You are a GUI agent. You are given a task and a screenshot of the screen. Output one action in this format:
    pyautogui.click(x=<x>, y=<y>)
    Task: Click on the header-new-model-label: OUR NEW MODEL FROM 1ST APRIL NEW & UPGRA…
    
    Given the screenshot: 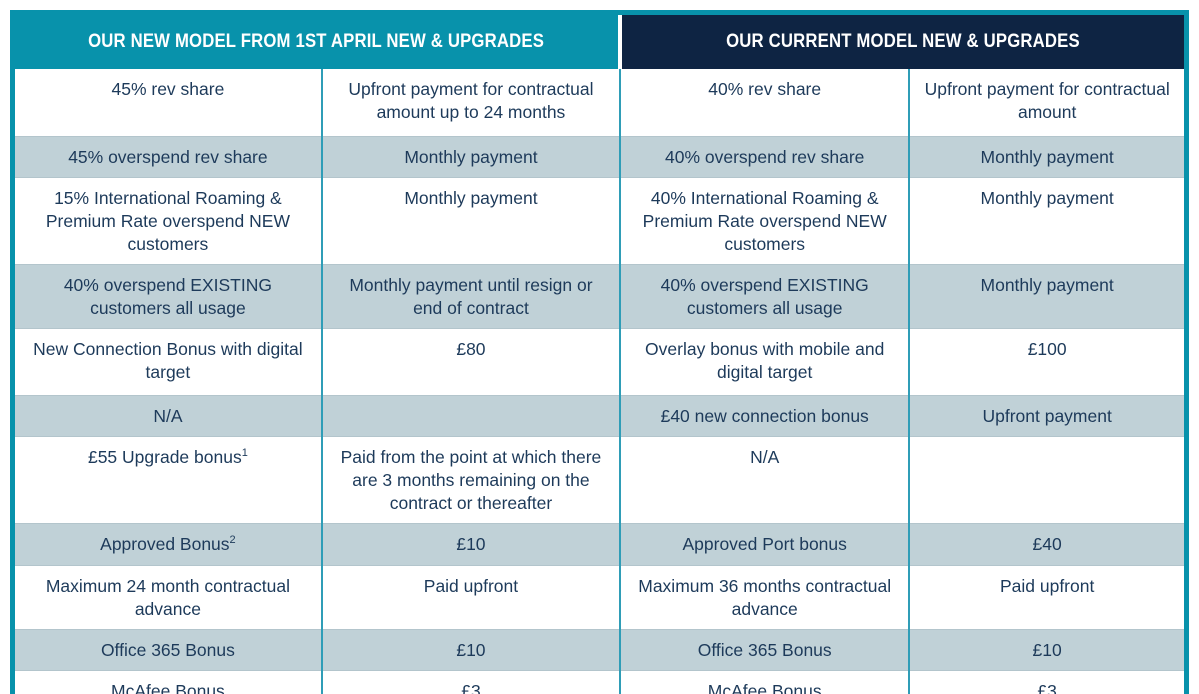 What is the action you would take?
    pyautogui.click(x=316, y=41)
    